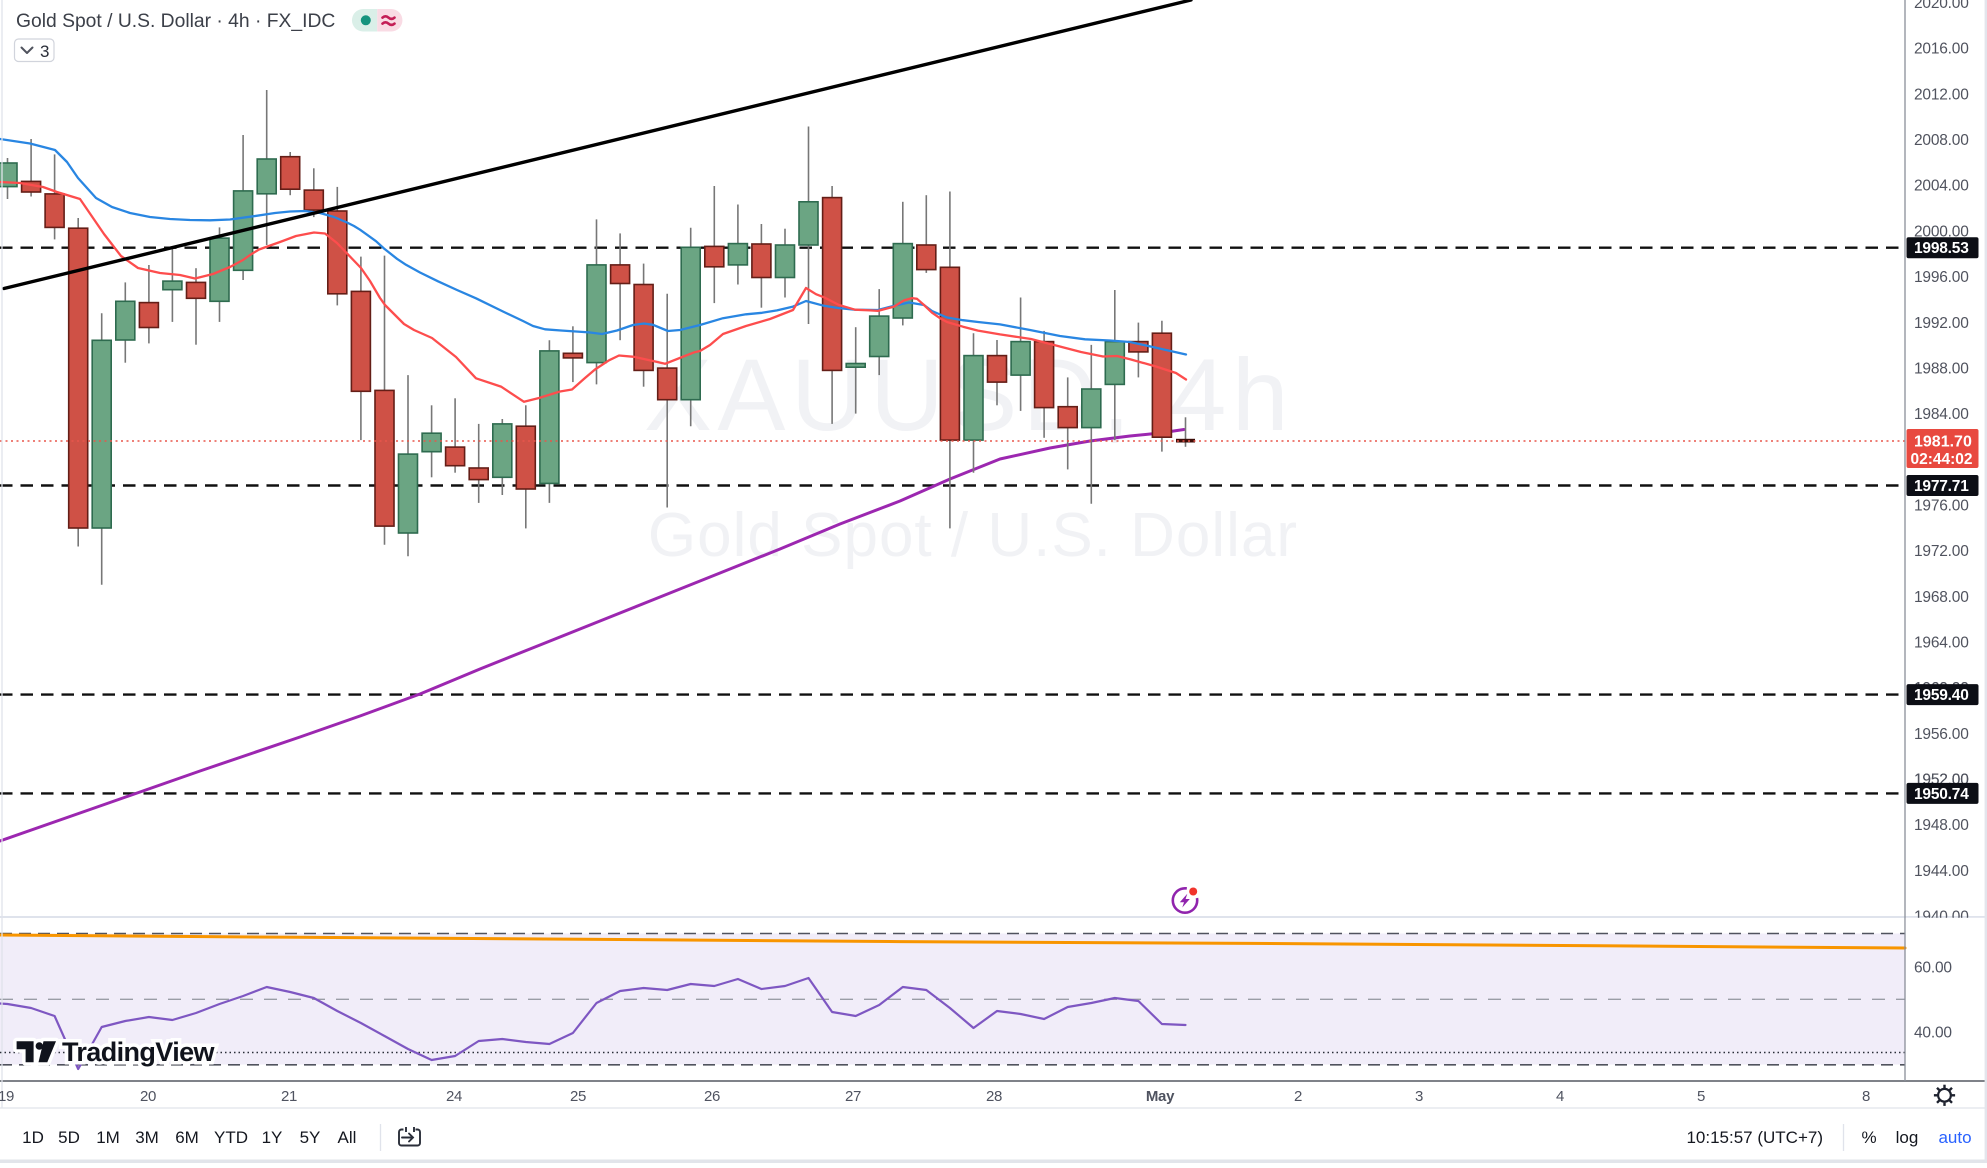  I want to click on svg-text: 19, so click(7, 1096).